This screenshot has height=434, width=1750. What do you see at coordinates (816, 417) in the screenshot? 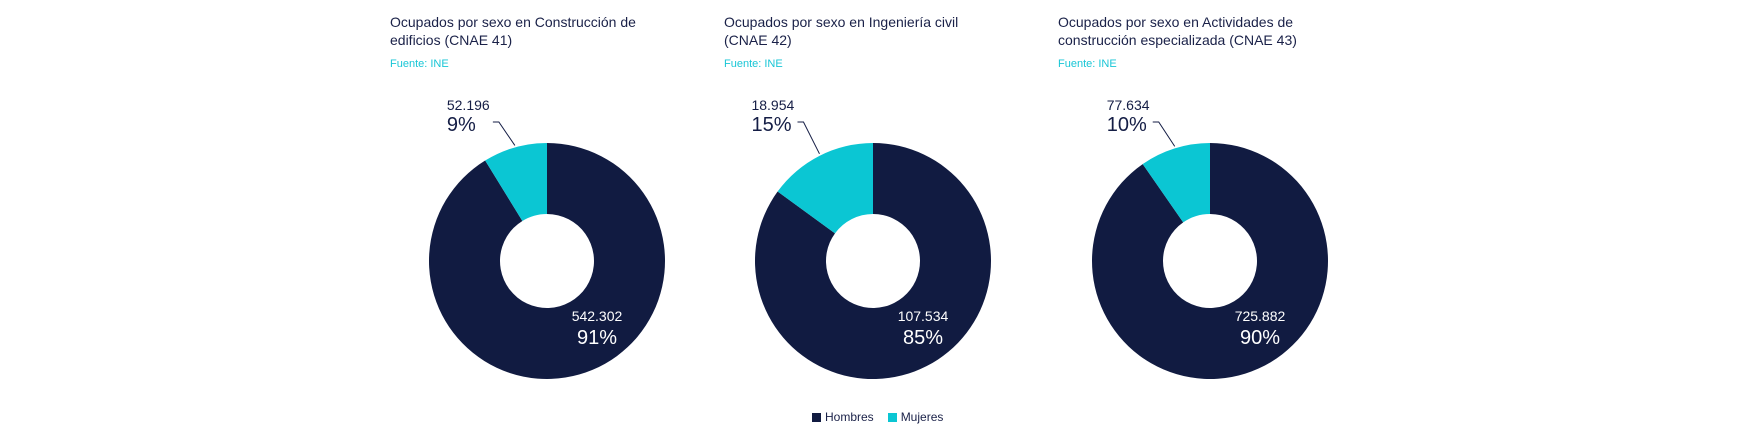
I see `legend-swatch-hombres` at bounding box center [816, 417].